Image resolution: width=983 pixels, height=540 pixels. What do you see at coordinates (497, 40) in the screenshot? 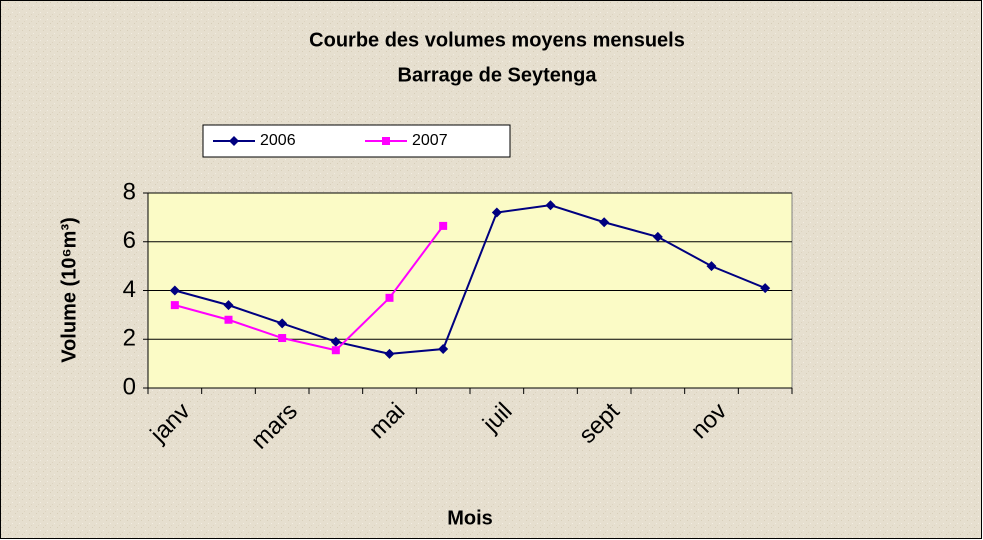
I see `chart-title: Courbe des volumes moyens mensuels` at bounding box center [497, 40].